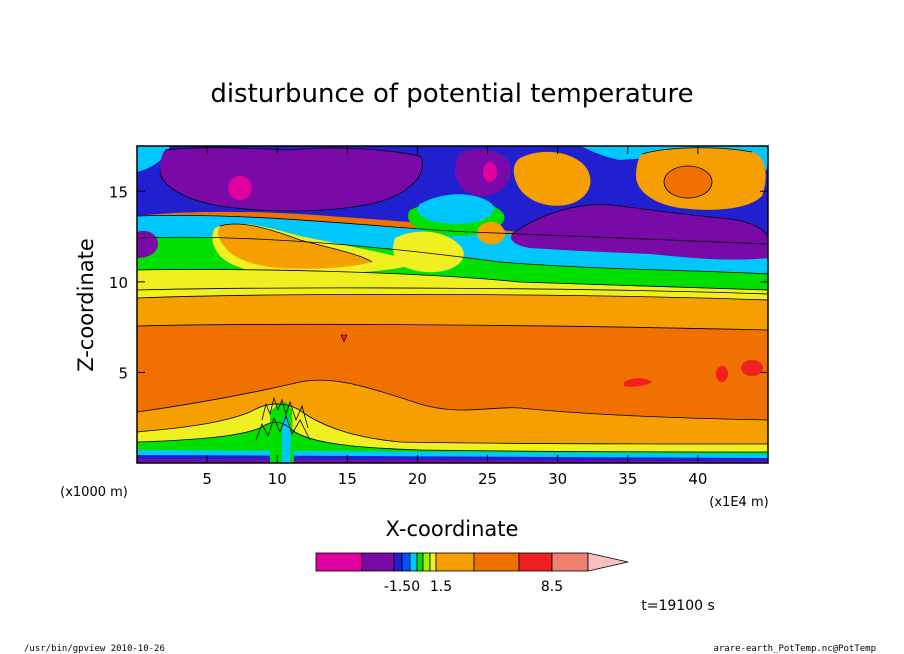 The image size is (904, 654). I want to click on colorbar: -1.50 1.5 8.5, so click(472, 573).